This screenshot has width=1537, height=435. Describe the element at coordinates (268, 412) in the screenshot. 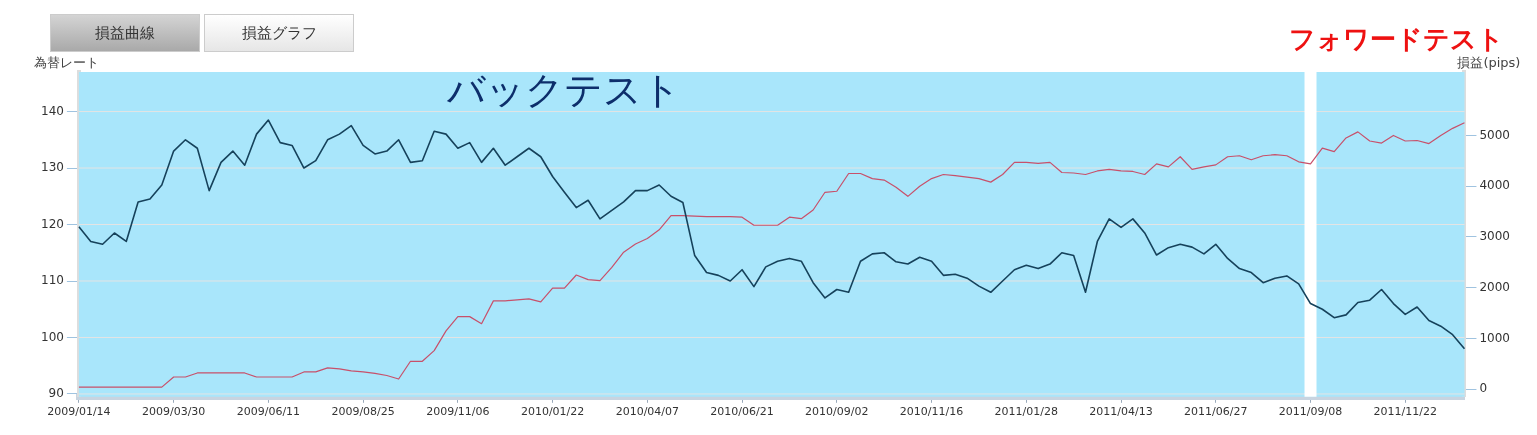

I see `x-tick-label: 2009/06/11` at that location.